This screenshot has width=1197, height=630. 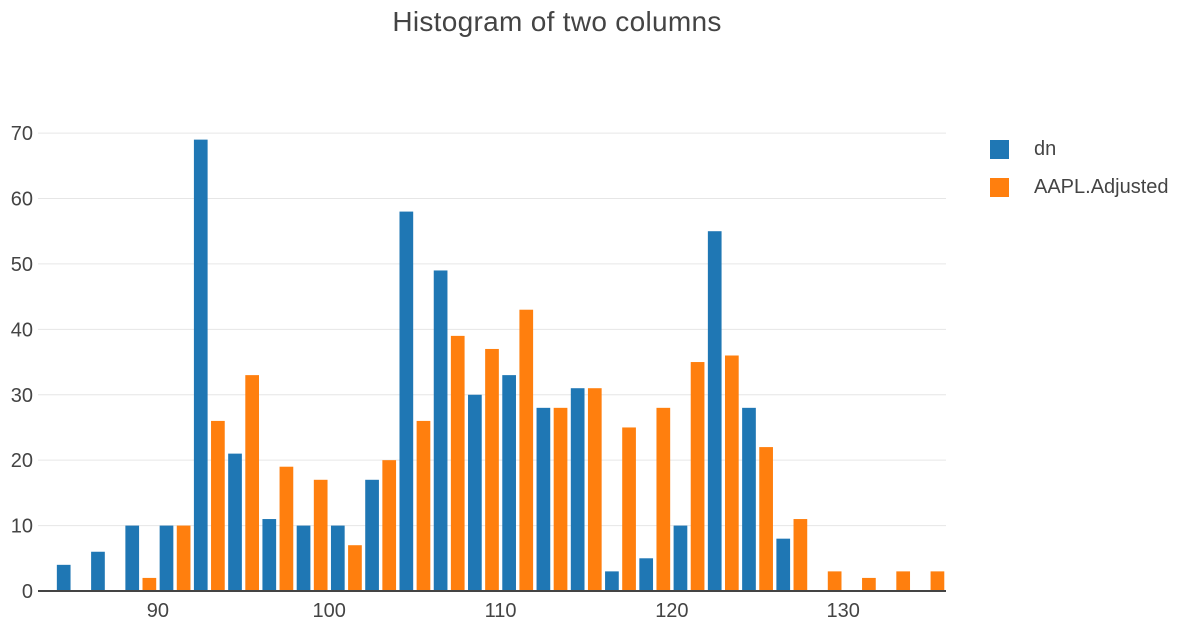 What do you see at coordinates (22, 134) in the screenshot?
I see `y-tick-label: 70` at bounding box center [22, 134].